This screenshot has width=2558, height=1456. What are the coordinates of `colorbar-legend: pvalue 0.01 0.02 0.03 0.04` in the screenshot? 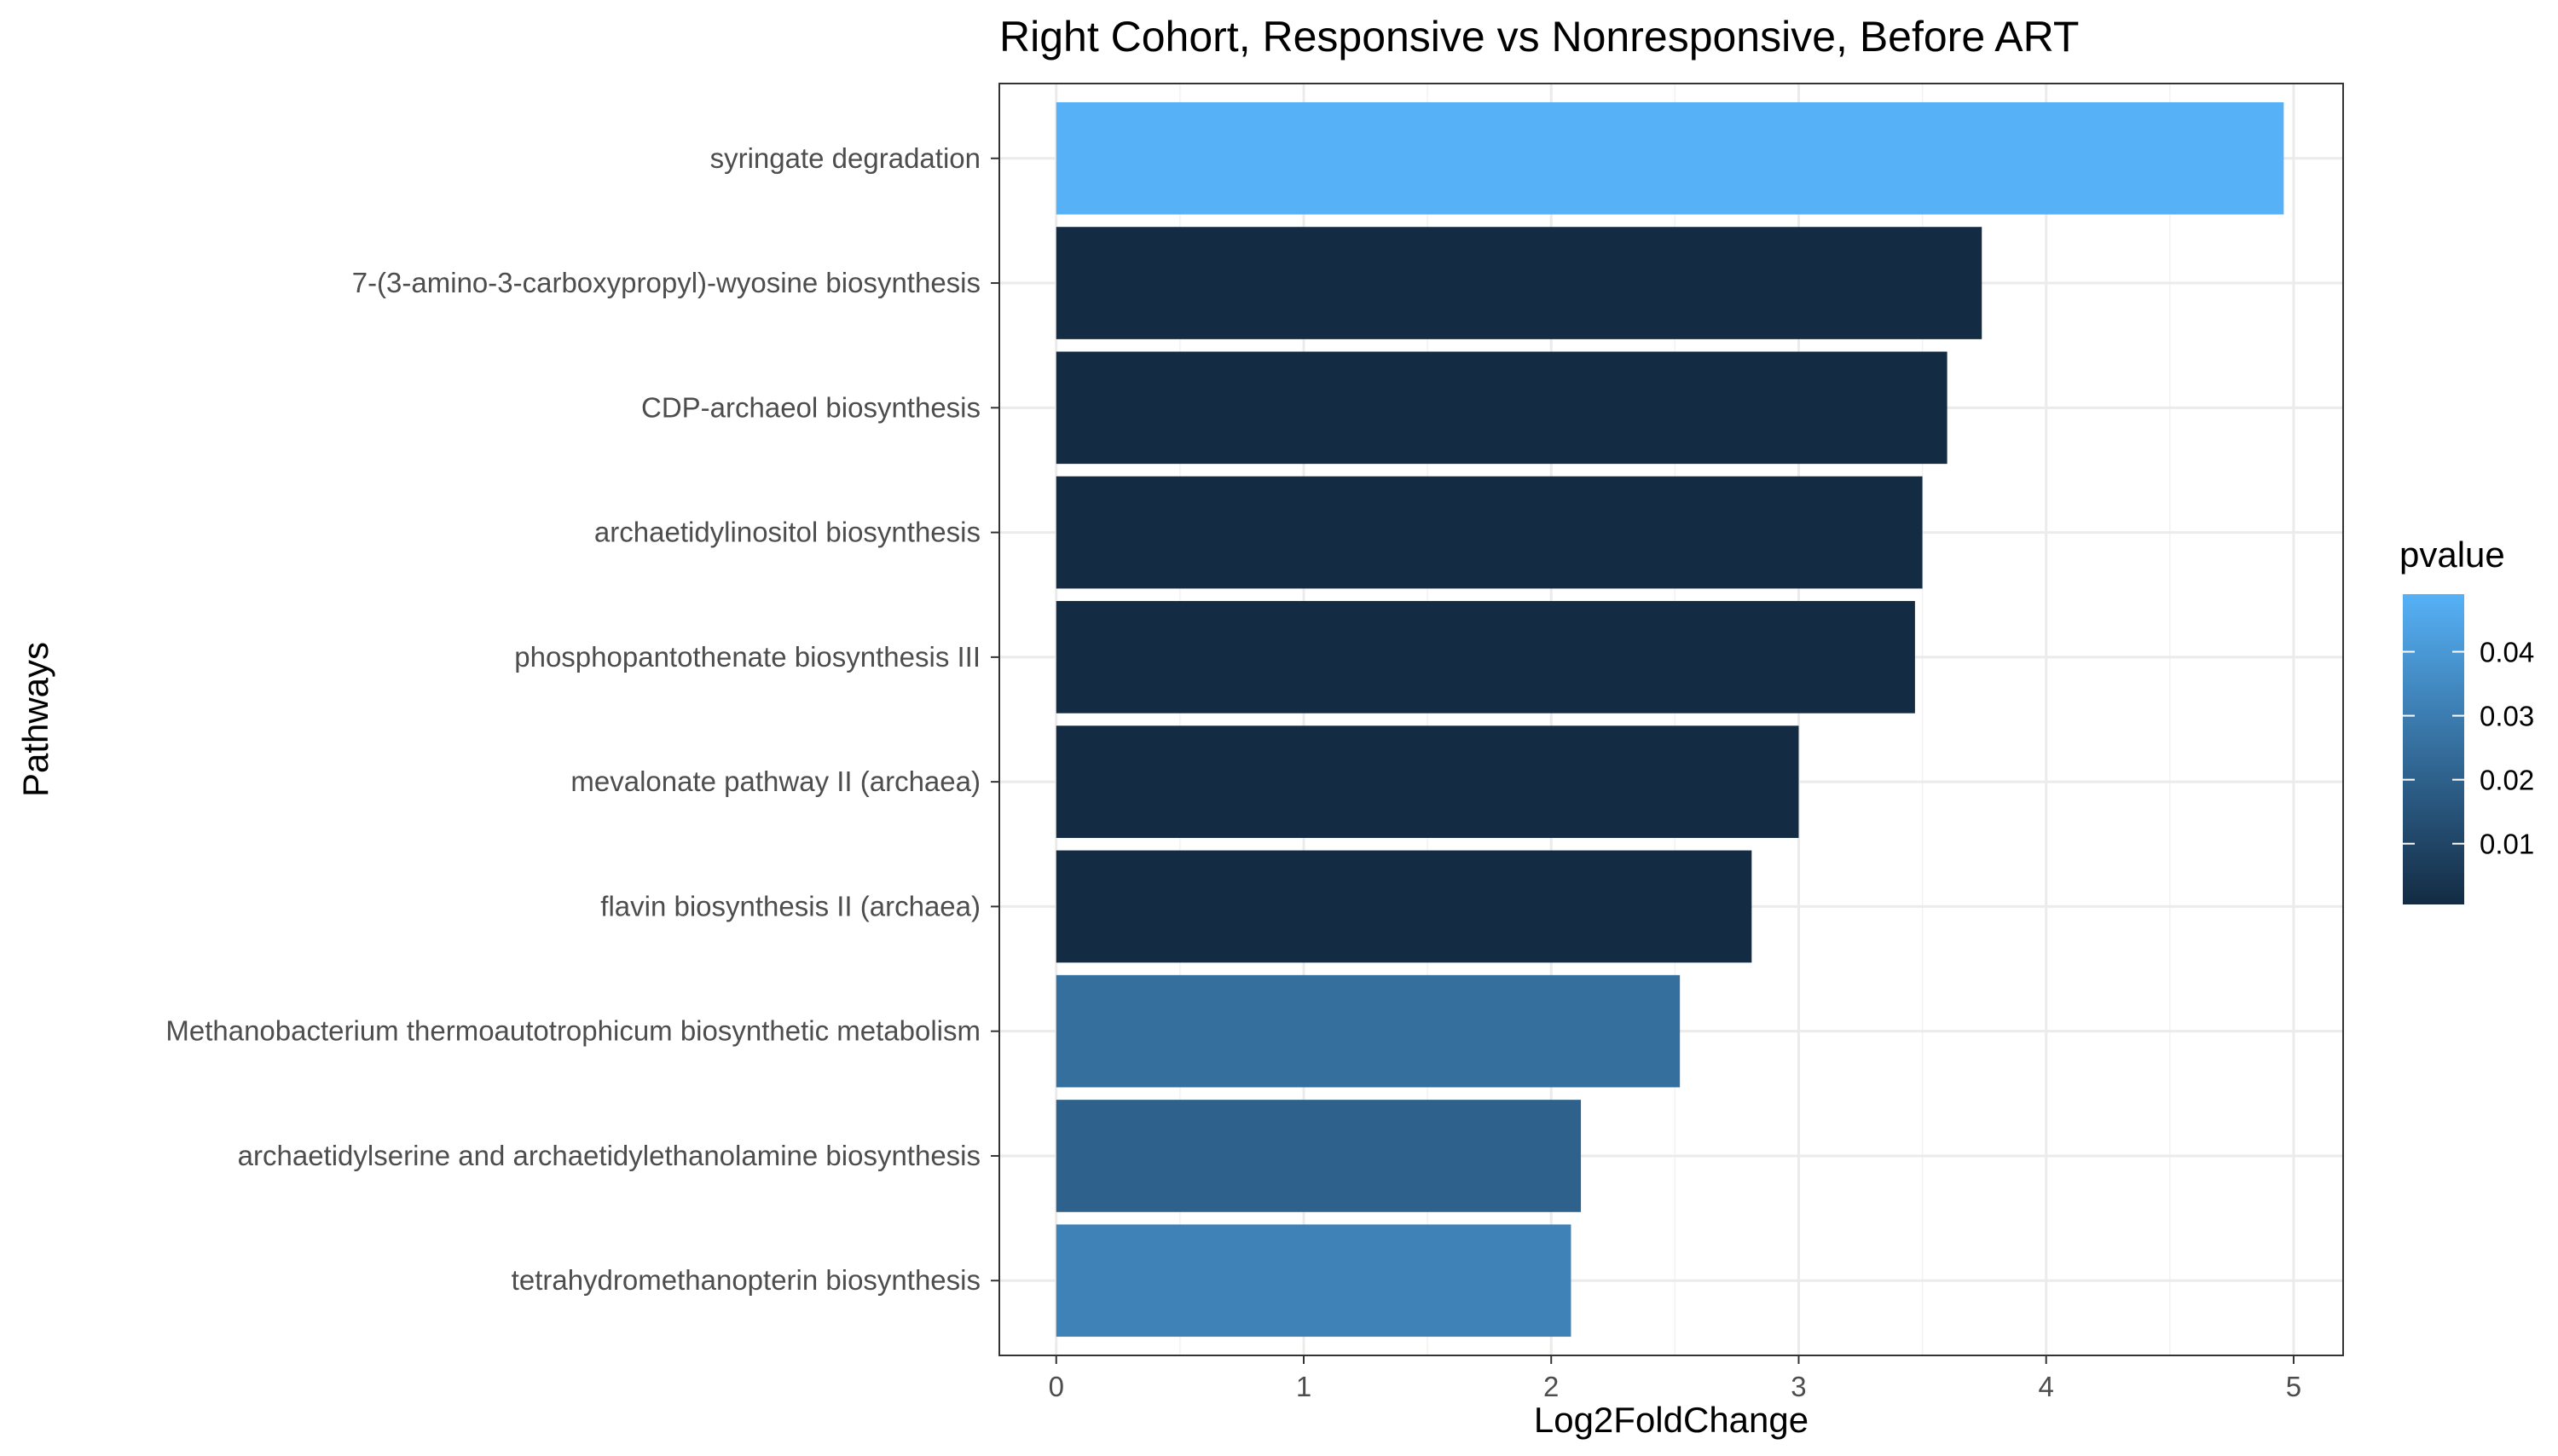 It's located at (2466, 719).